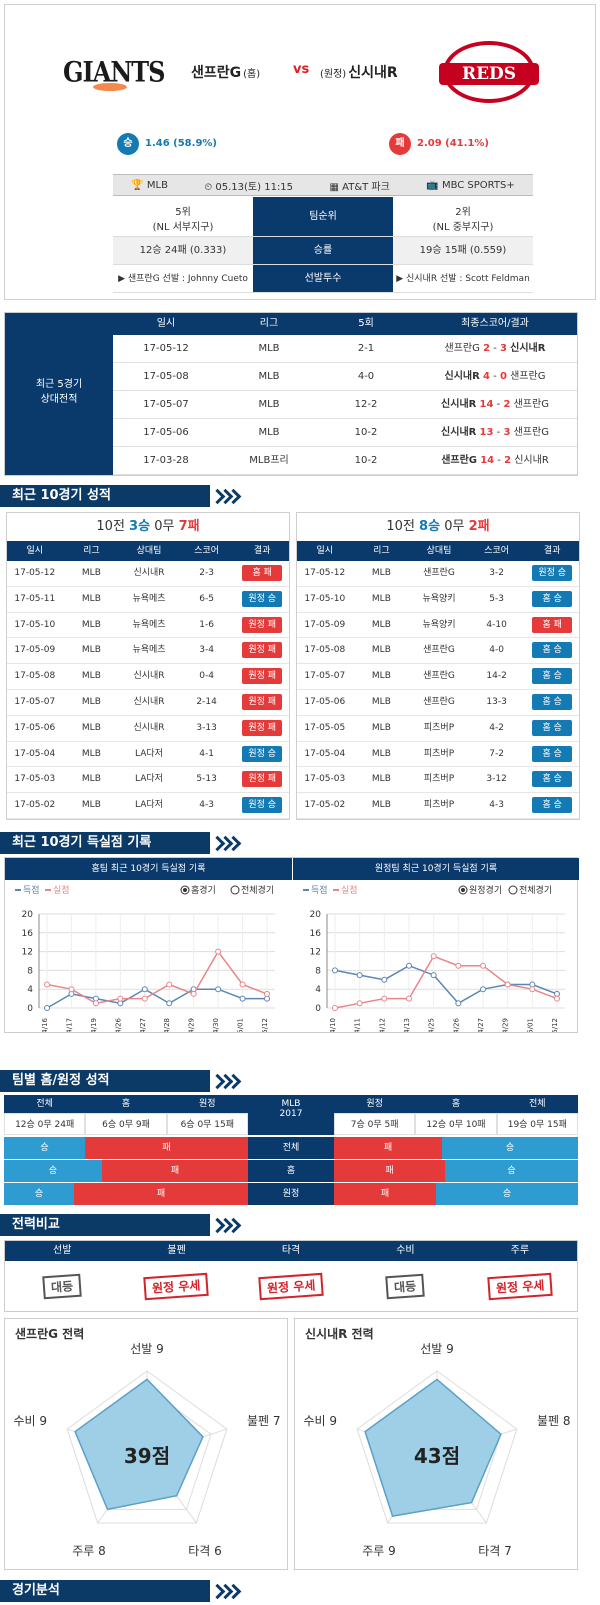 Image resolution: width=600 pixels, height=1605 pixels. Describe the element at coordinates (507, 404) in the screenshot. I see `h2h-score2: 2` at that location.